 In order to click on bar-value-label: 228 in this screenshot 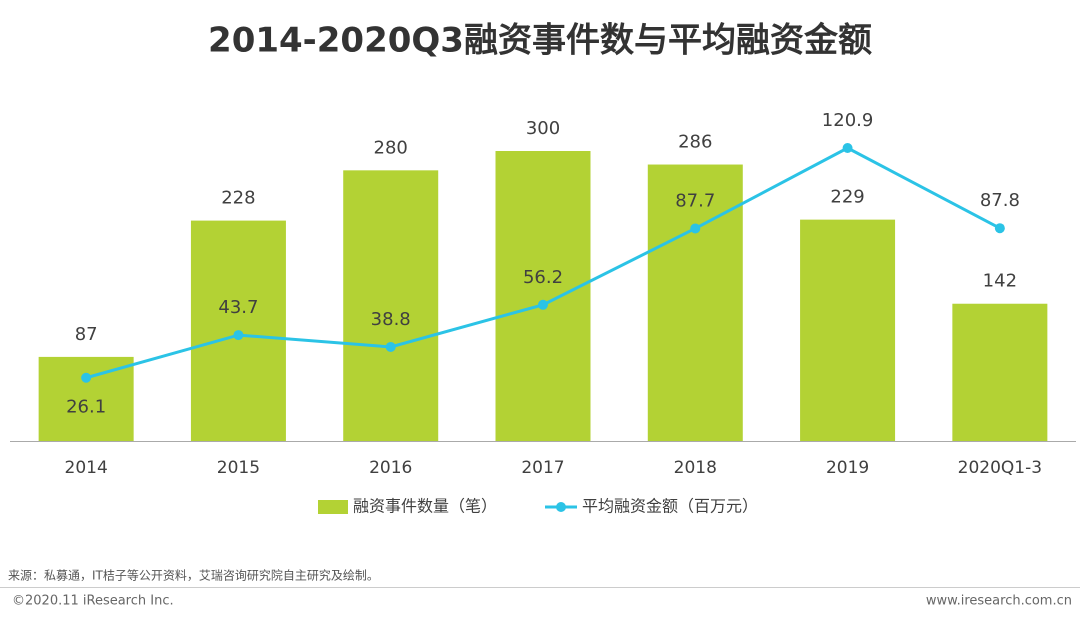, I will do `click(238, 198)`.